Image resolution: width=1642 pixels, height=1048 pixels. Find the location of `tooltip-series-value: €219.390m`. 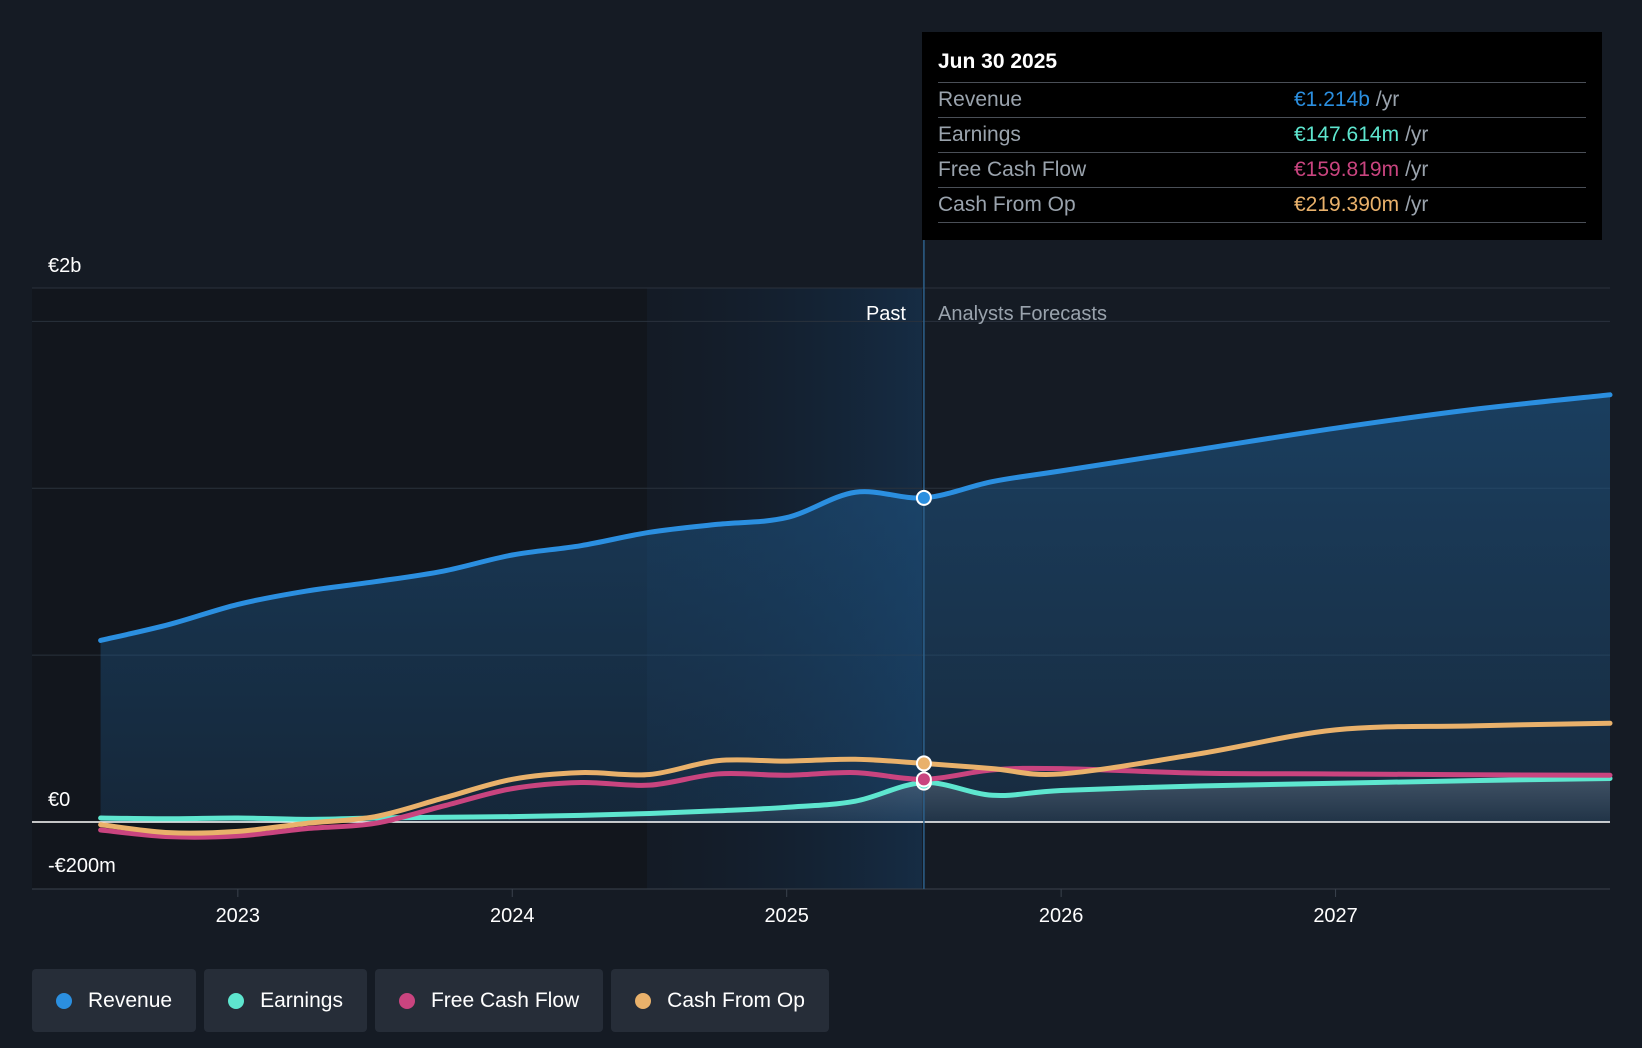

tooltip-series-value: €219.390m is located at coordinates (1347, 204).